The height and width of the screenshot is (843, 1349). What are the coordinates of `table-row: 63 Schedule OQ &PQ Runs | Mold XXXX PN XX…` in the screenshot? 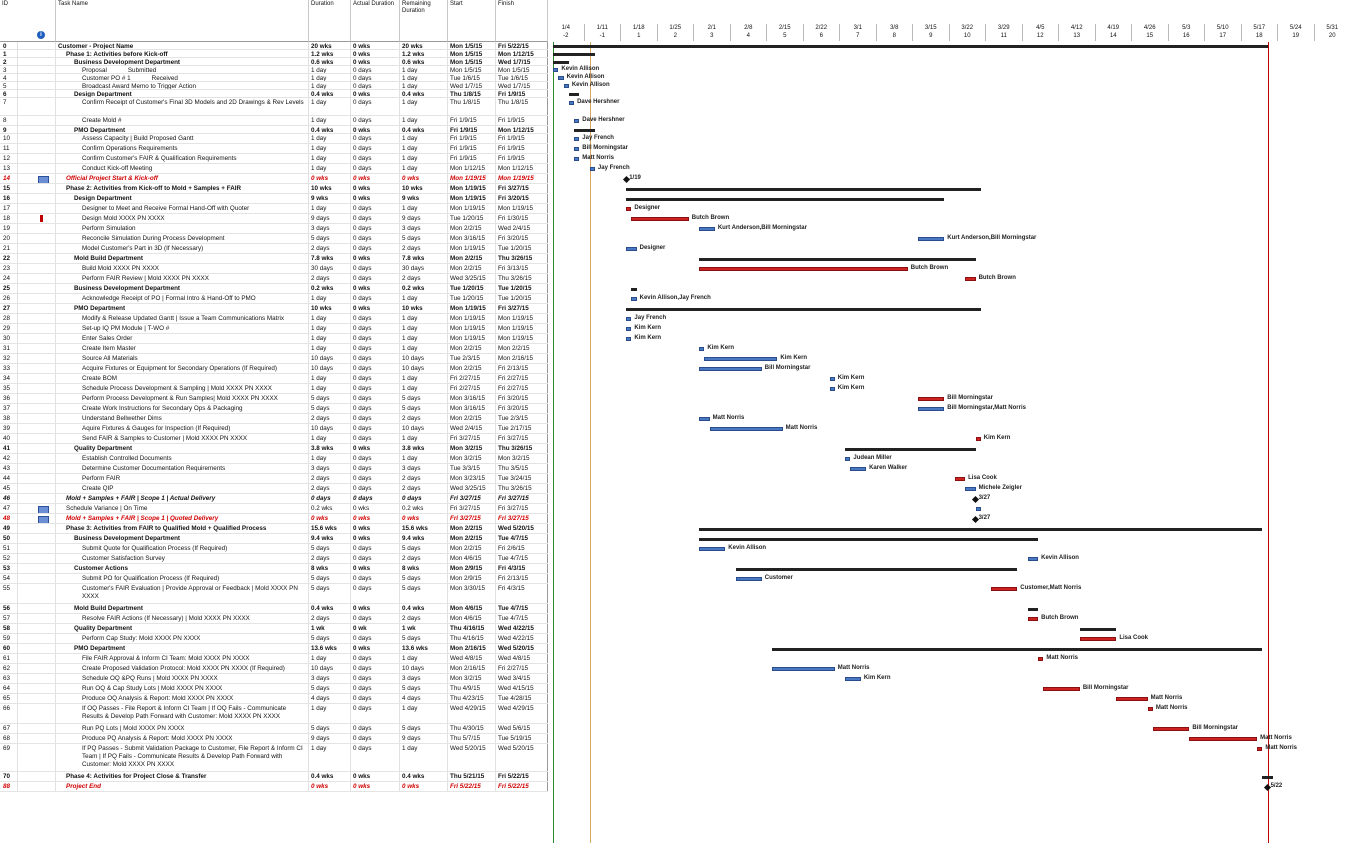 It's located at (274, 679).